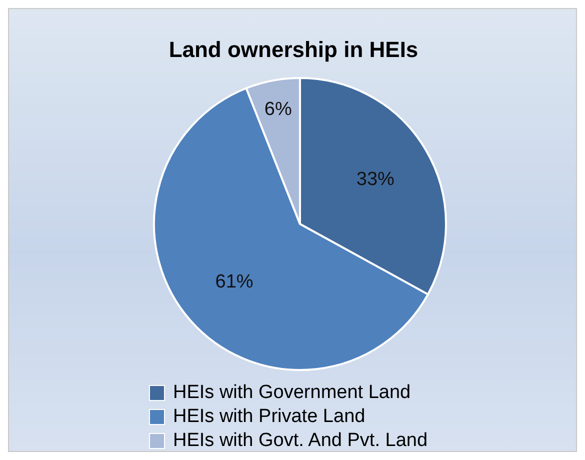 The height and width of the screenshot is (460, 585). I want to click on legend-label: HEIs with Private Land, so click(269, 417).